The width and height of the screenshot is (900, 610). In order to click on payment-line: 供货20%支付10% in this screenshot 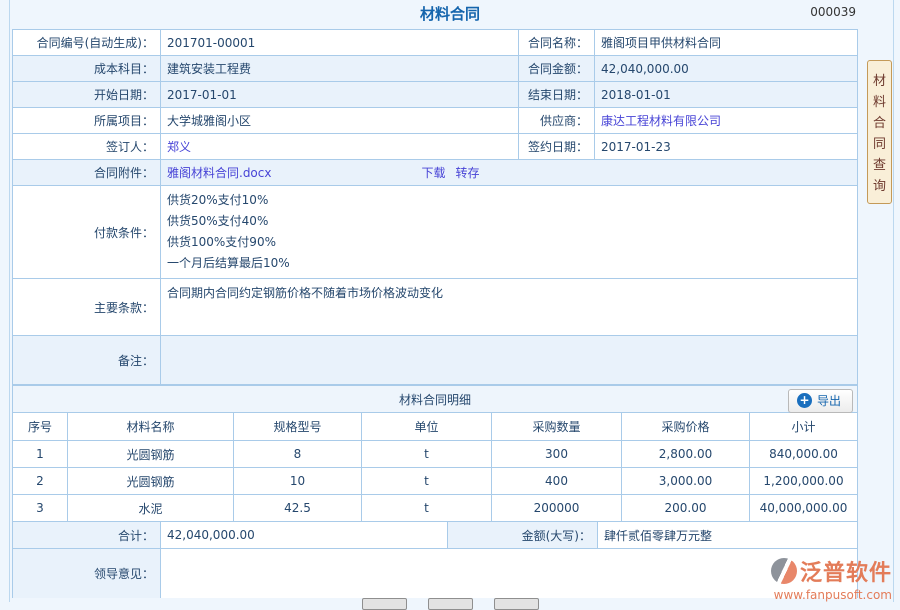, I will do `click(218, 200)`.